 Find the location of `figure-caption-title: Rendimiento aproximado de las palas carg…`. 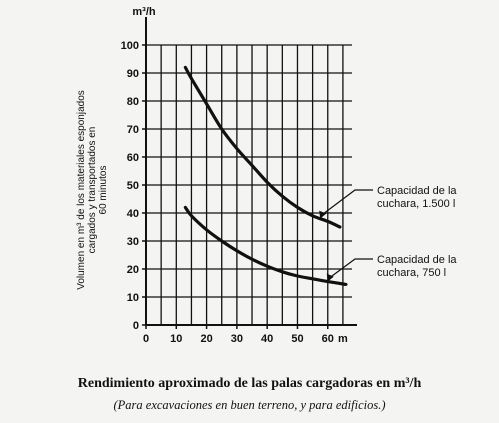

figure-caption-title: Rendimiento aproximado de las palas carg… is located at coordinates (249, 383).